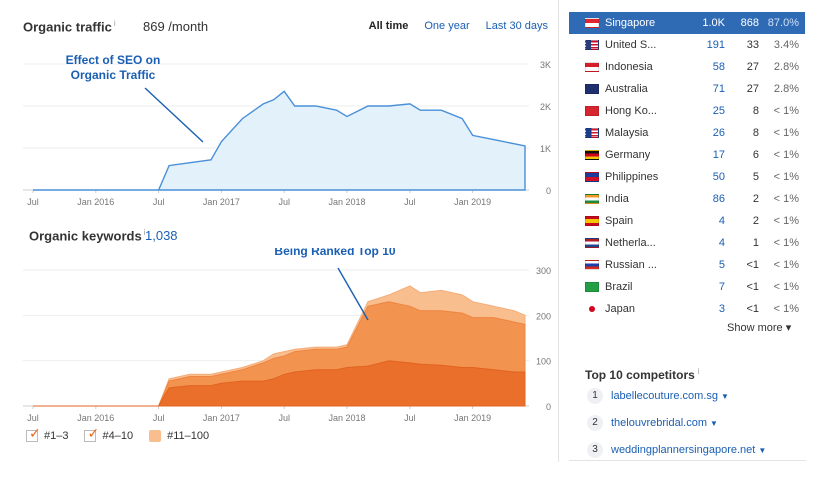 This screenshot has height=484, width=817. I want to click on competitor-link: labellecouture.com.sg, so click(665, 396).